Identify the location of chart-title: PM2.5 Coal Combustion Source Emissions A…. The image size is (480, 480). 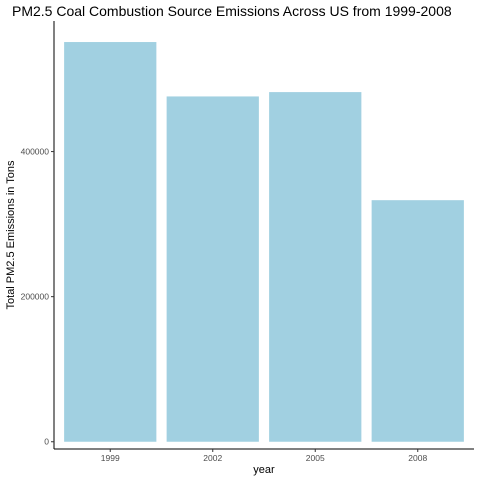
(232, 11).